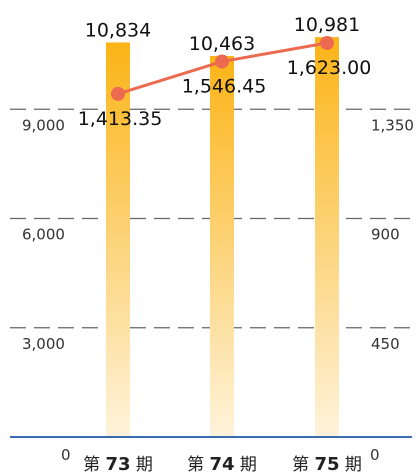 The width and height of the screenshot is (420, 473). What do you see at coordinates (66, 455) in the screenshot?
I see `left-zero-label: 0` at bounding box center [66, 455].